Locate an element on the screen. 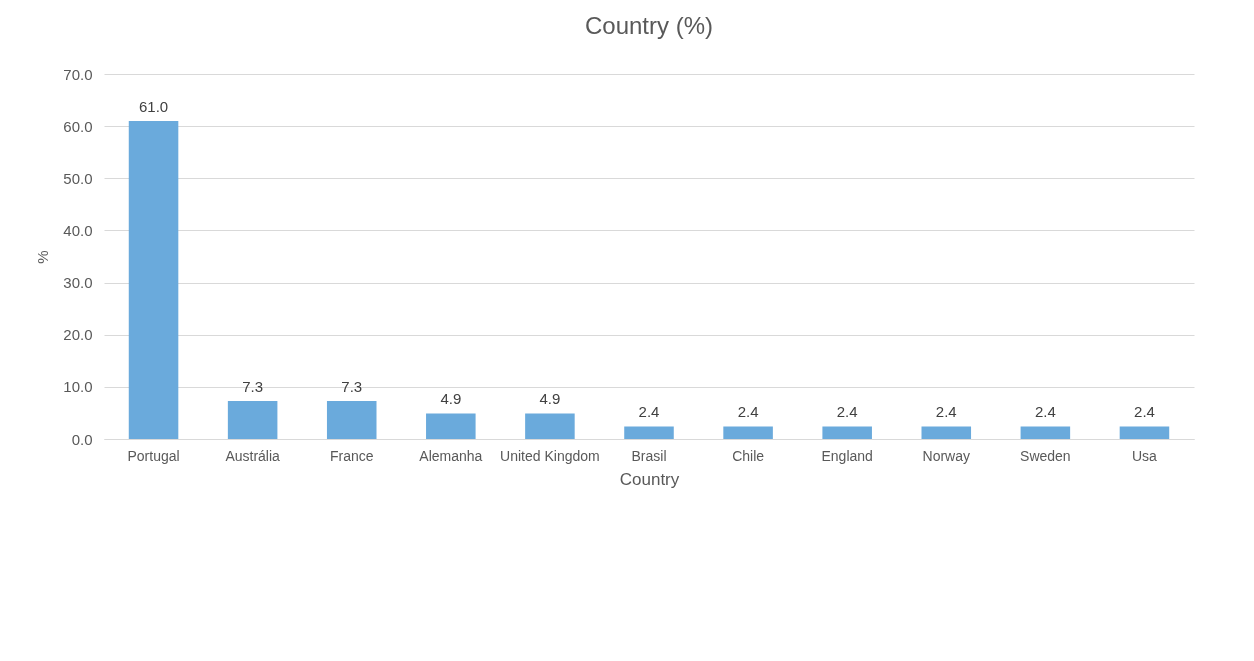 Image resolution: width=1254 pixels, height=661 pixels. y-tick-label: 50.0 is located at coordinates (78, 178).